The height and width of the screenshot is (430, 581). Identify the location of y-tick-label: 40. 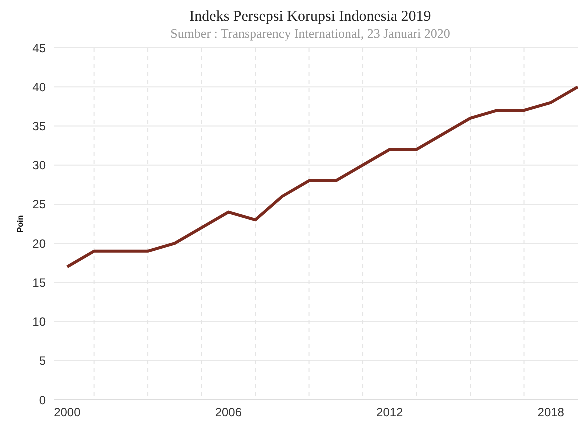
(39, 87).